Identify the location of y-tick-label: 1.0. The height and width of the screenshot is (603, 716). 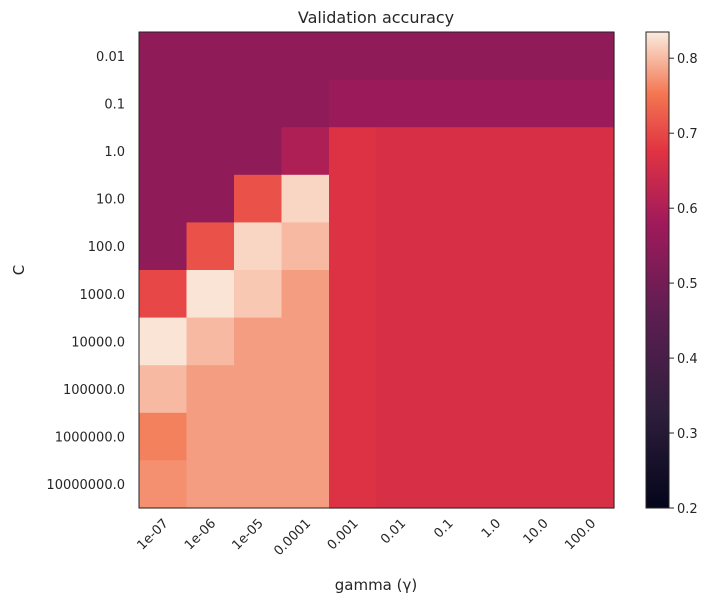
(114, 152).